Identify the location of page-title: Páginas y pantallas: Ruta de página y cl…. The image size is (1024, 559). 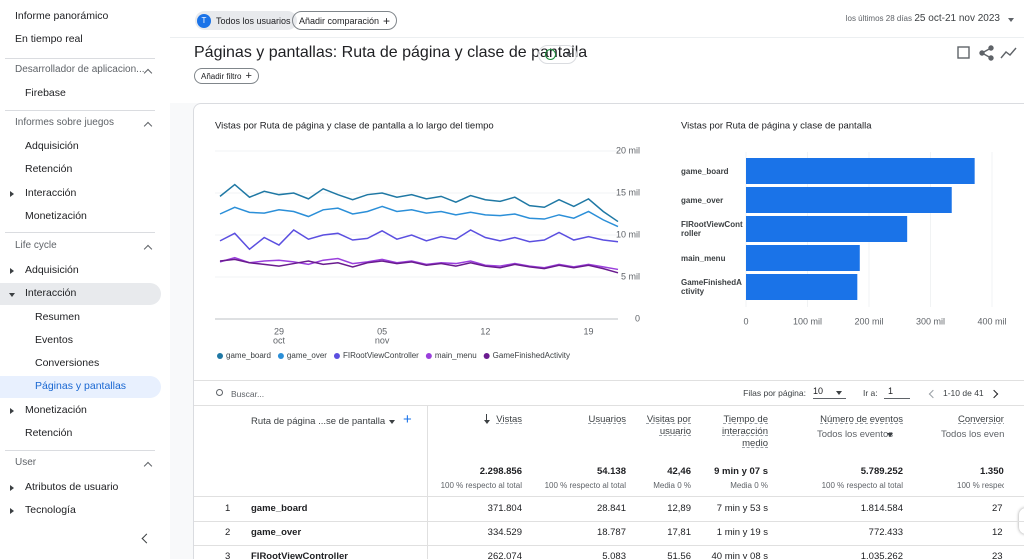
(391, 52).